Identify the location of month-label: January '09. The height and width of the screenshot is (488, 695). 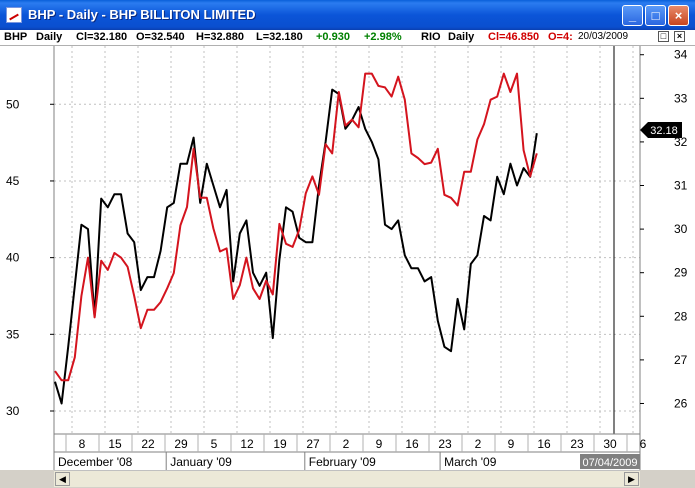
(201, 462).